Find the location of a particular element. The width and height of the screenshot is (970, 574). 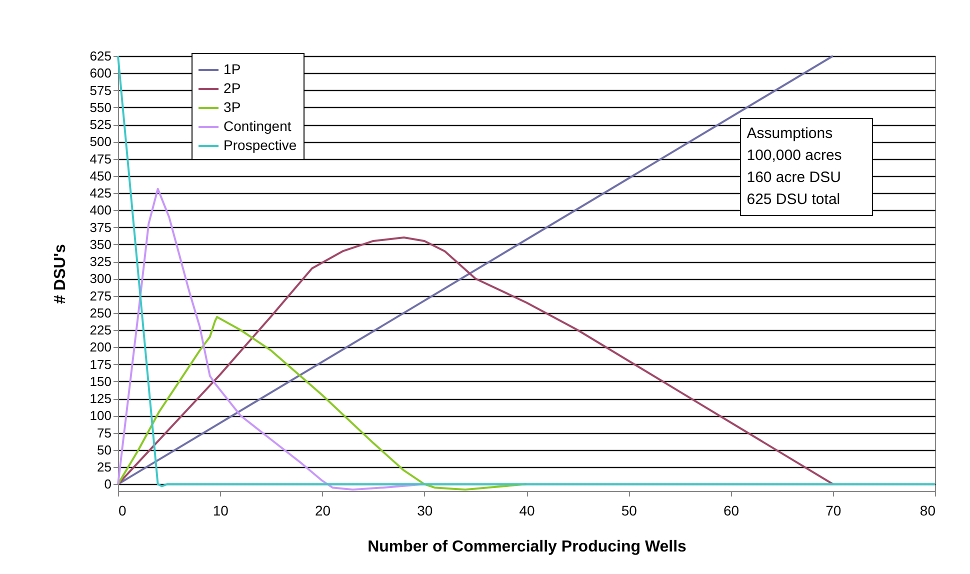

y-tick-label: 250 is located at coordinates (101, 312).